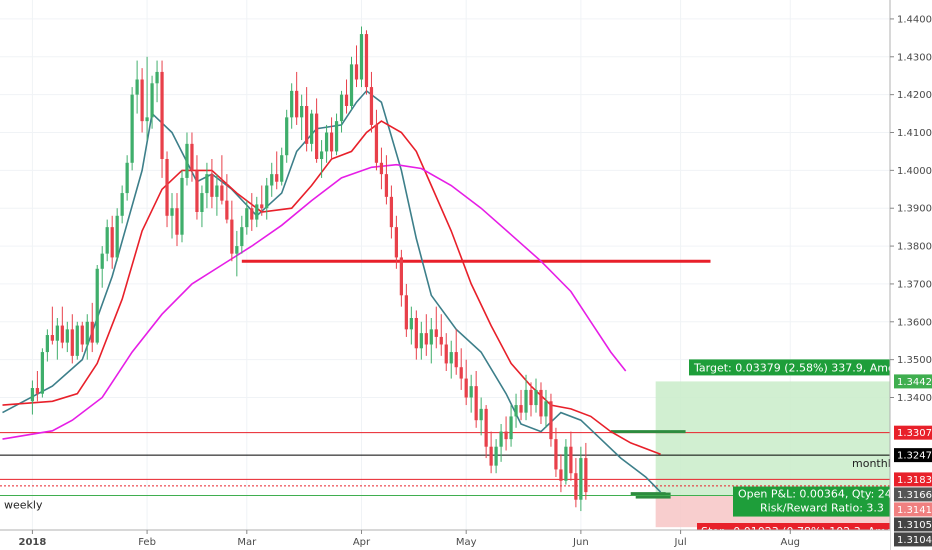 Image resolution: width=932 pixels, height=550 pixels. What do you see at coordinates (914, 19) in the screenshot?
I see `price-tick-label: 1.44000` at bounding box center [914, 19].